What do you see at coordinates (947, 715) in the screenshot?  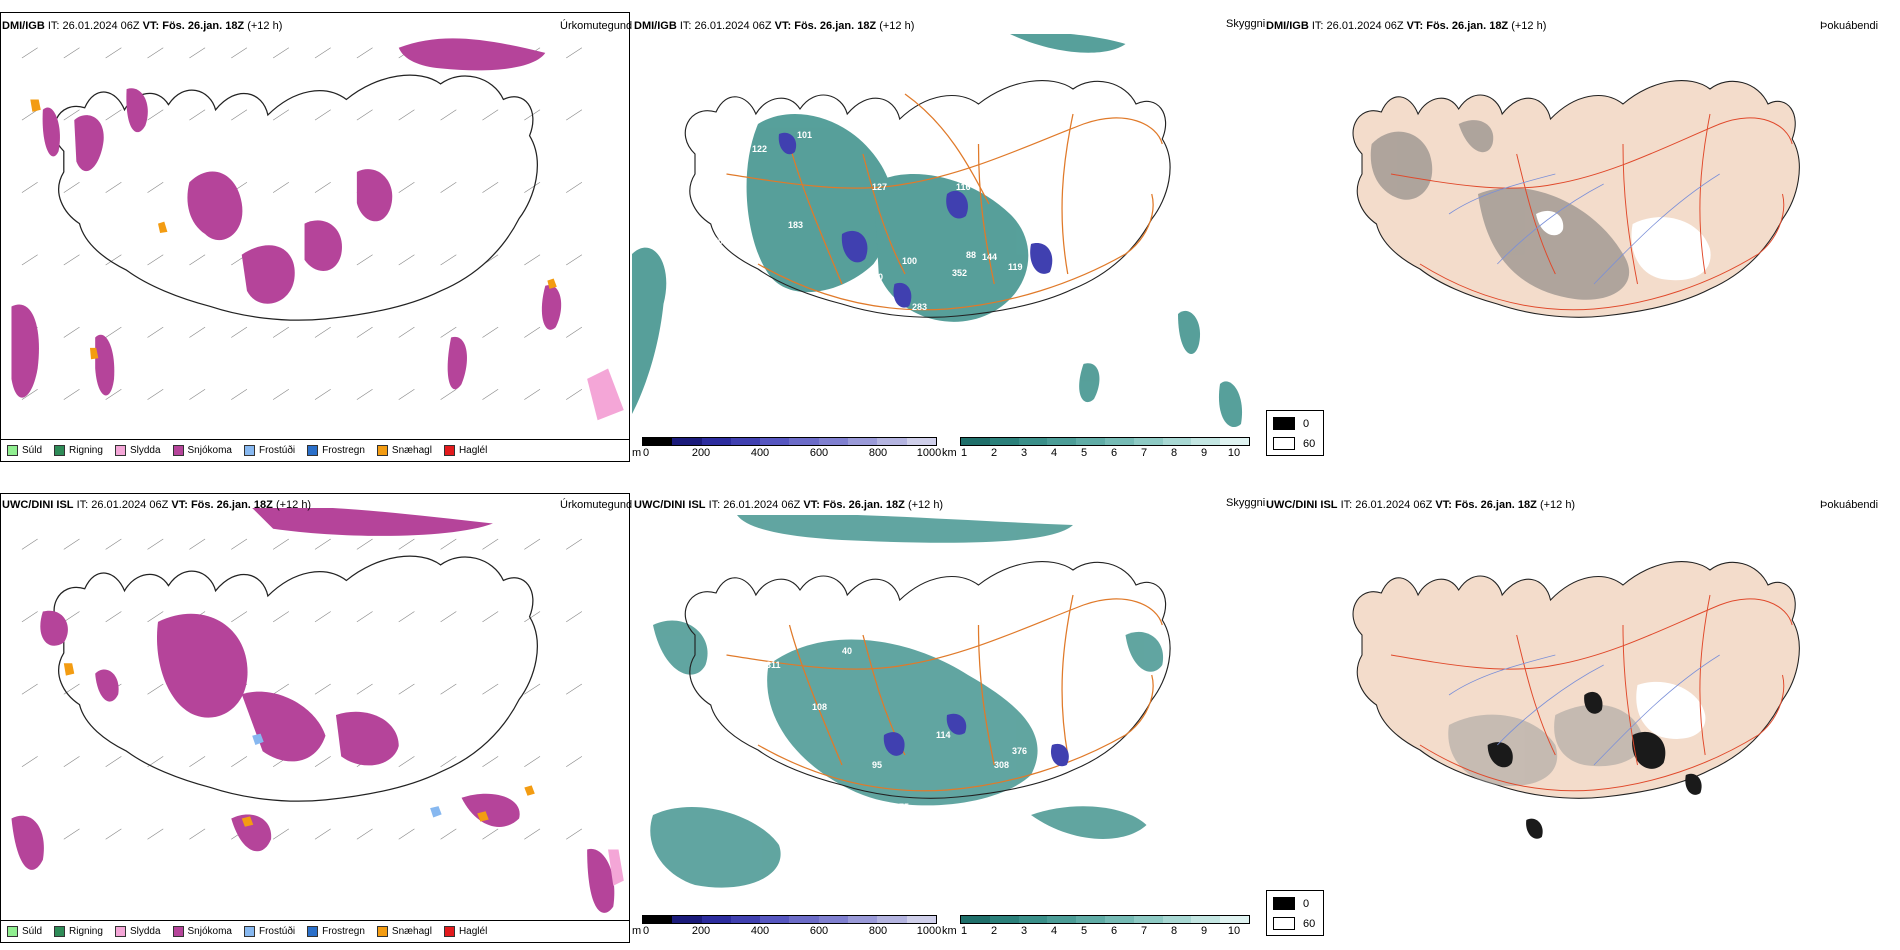 I see `cloud-map-bottom` at bounding box center [947, 715].